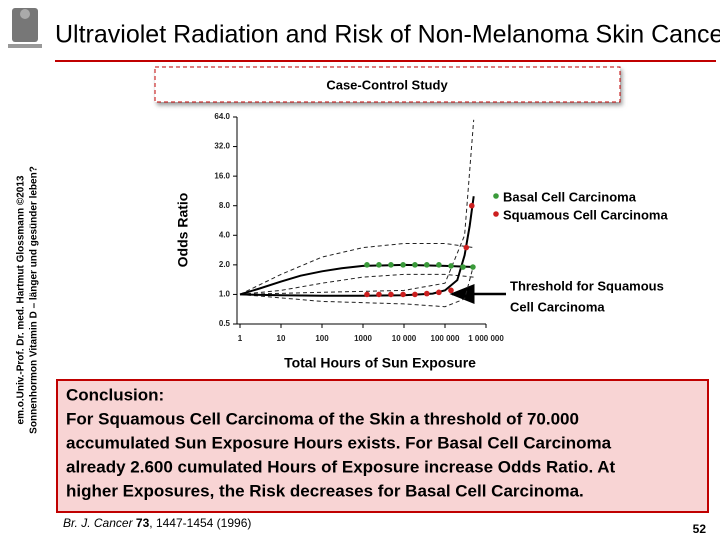  What do you see at coordinates (225, 264) in the screenshot?
I see `y-tick-label: 2.0` at bounding box center [225, 264].